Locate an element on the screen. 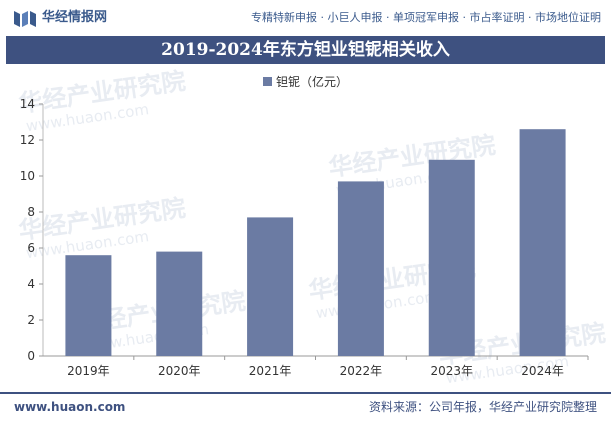 The height and width of the screenshot is (424, 611). y-tick-label: 10 is located at coordinates (27, 176).